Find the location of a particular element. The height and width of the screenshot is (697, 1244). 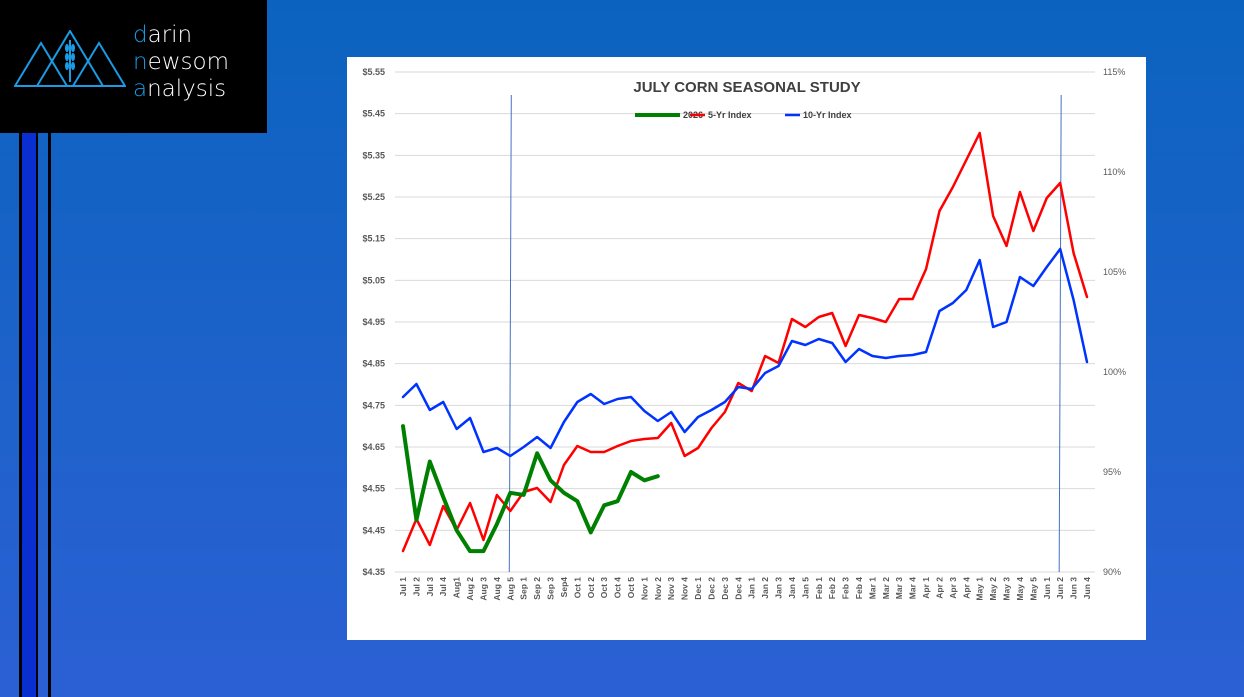

x-tick-label: Sep 2 is located at coordinates (537, 588).